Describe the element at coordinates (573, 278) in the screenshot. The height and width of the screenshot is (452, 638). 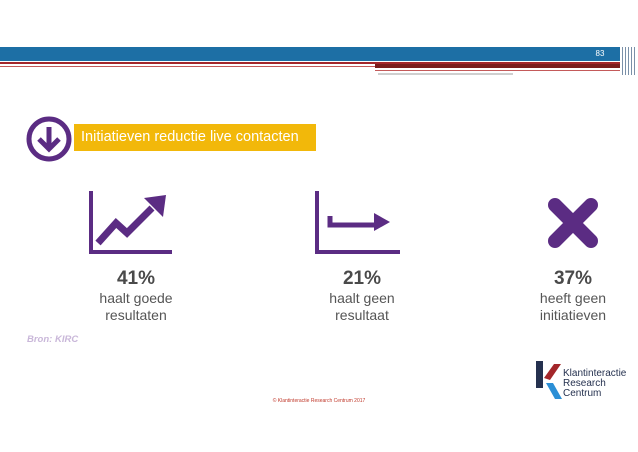
I see `stat-percent: 37%` at that location.